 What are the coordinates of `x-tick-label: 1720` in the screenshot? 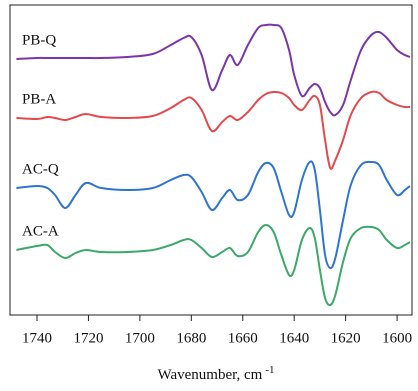 It's located at (88, 338).